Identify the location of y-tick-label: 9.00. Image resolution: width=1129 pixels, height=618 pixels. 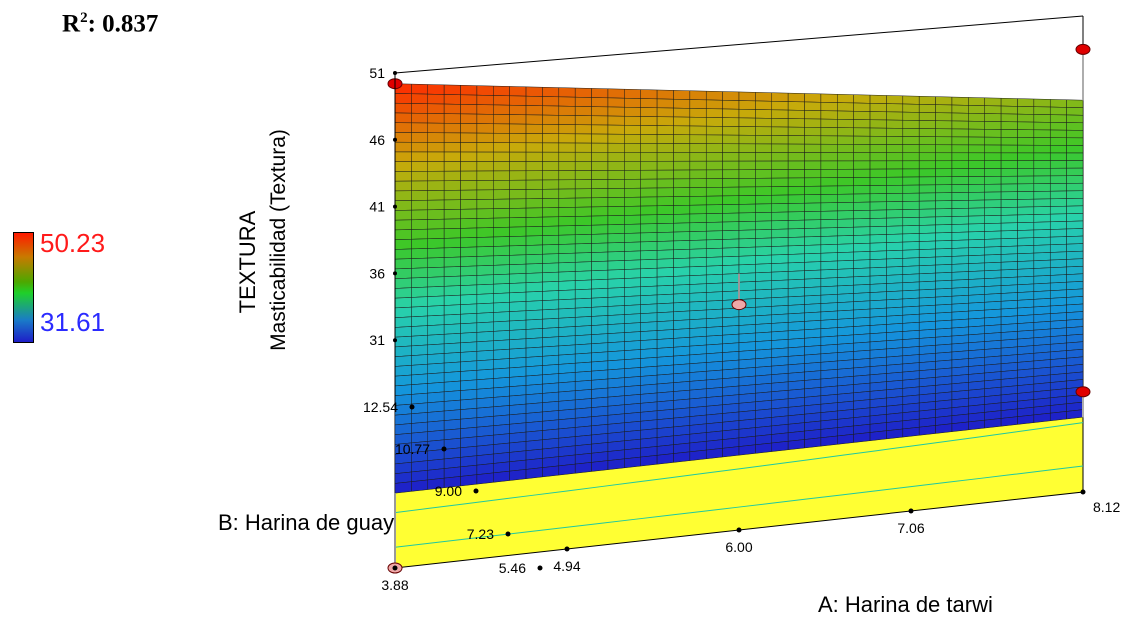
(448, 491).